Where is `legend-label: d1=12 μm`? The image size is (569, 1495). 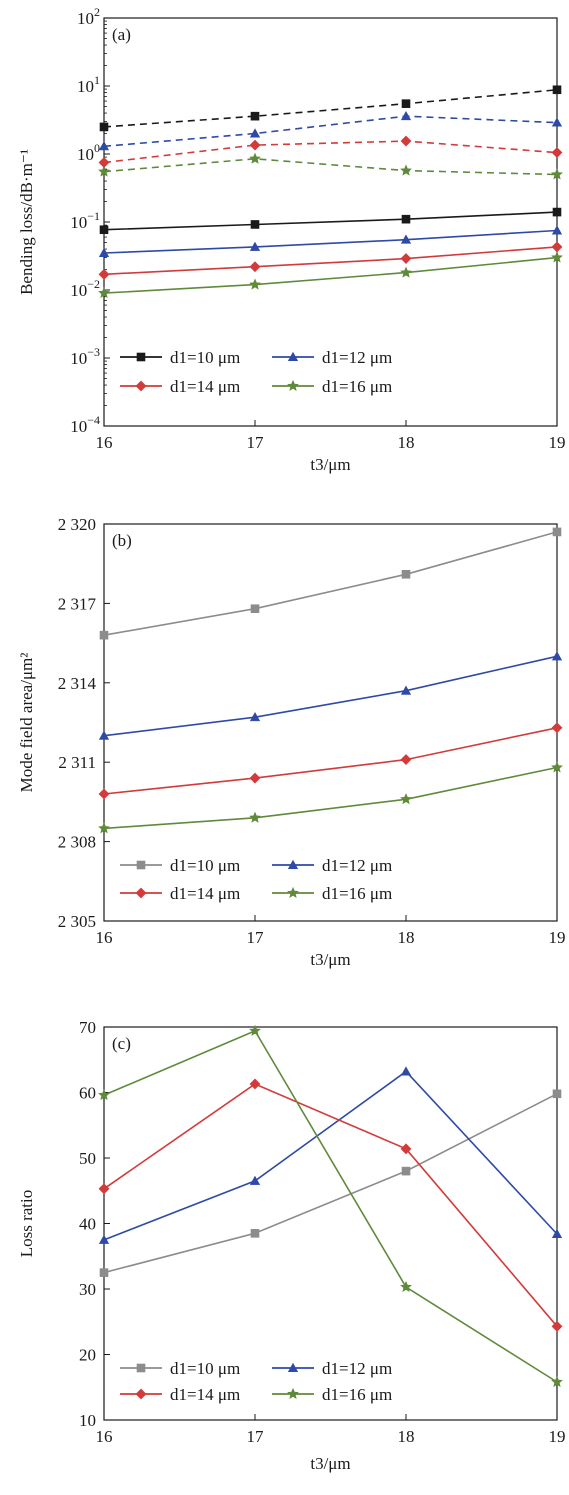 legend-label: d1=12 μm is located at coordinates (357, 357).